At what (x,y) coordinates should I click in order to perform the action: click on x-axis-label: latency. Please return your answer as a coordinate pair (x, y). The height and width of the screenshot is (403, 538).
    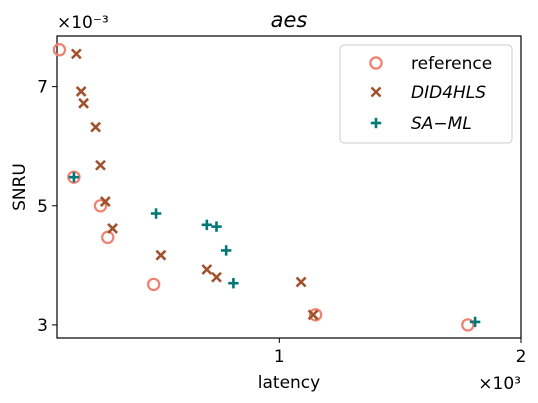
    Looking at the image, I should click on (289, 383).